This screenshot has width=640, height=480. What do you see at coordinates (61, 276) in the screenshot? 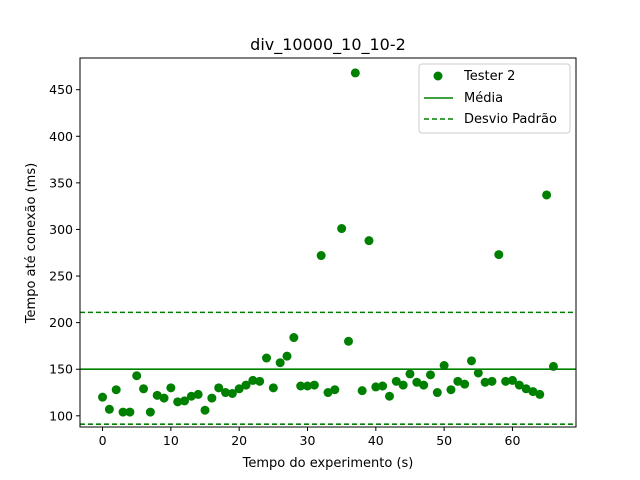
I see `y-tick-label: 250` at bounding box center [61, 276].